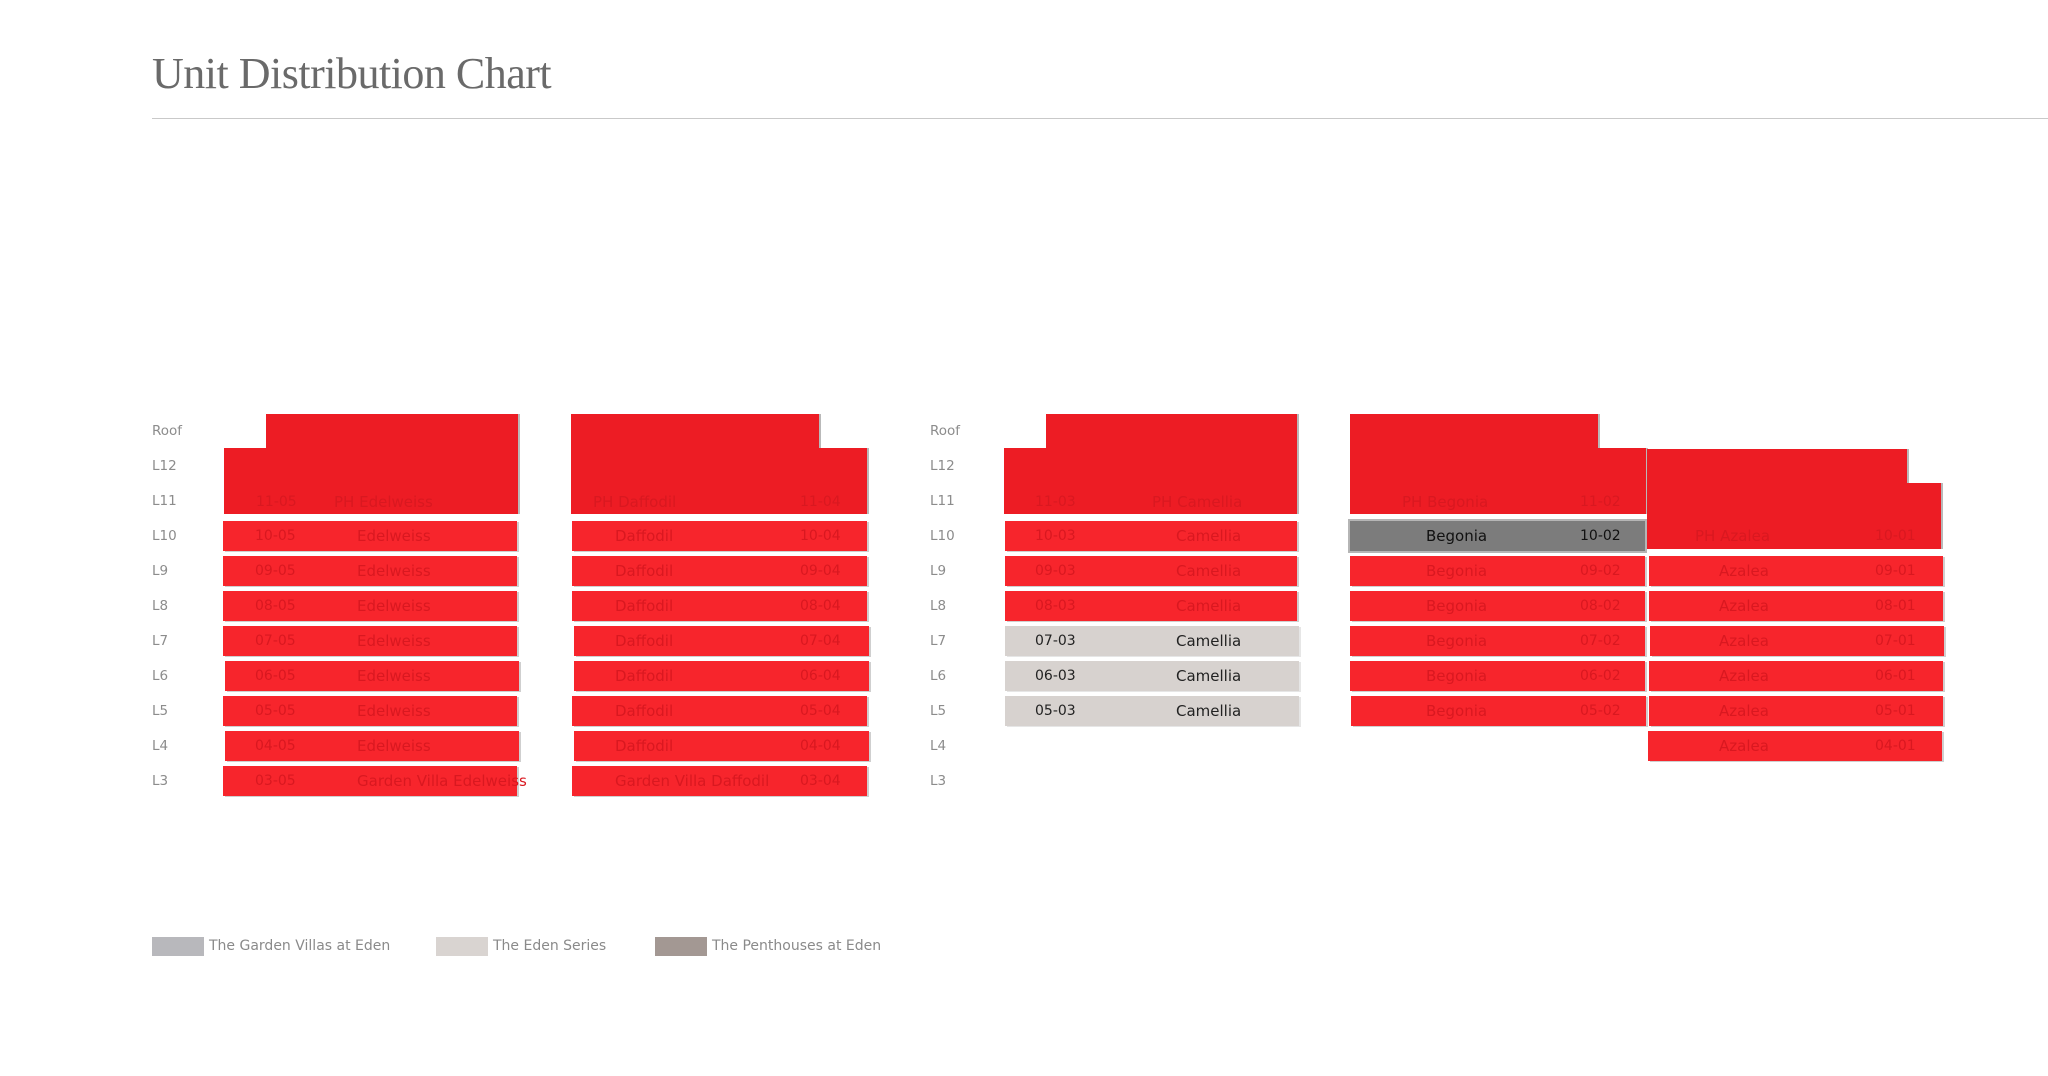  Describe the element at coordinates (938, 676) in the screenshot. I see `level-label-l6: L6` at that location.